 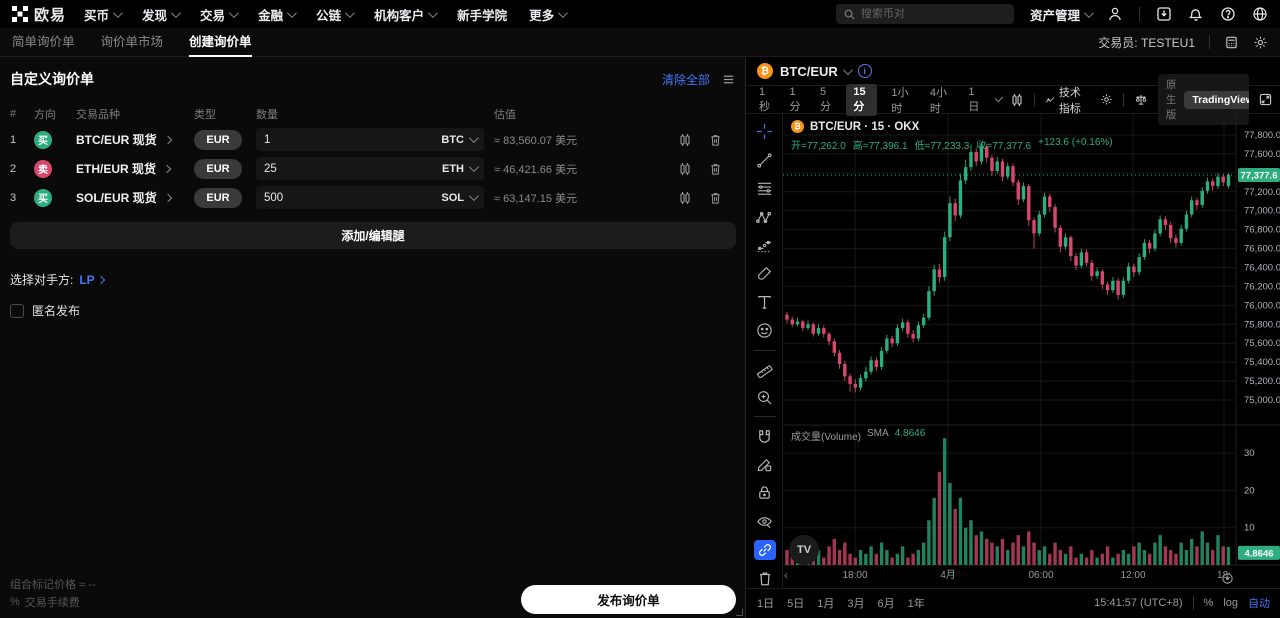 What do you see at coordinates (765, 464) in the screenshot?
I see `draw-pencil-icon` at bounding box center [765, 464].